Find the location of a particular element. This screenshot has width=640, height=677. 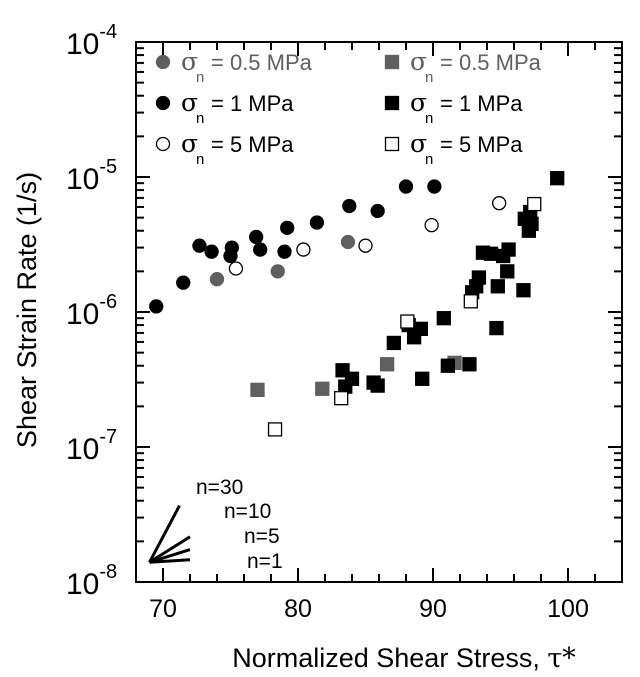

y-tick-labels: 10-810-710-610-510-4 is located at coordinates (91, 311).